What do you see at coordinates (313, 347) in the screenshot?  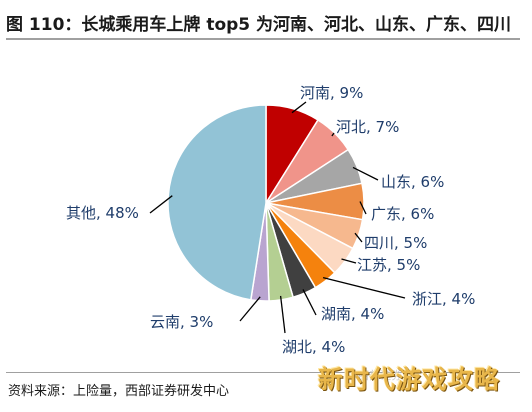 I see `slice-label-9: 湖北, 4%` at bounding box center [313, 347].